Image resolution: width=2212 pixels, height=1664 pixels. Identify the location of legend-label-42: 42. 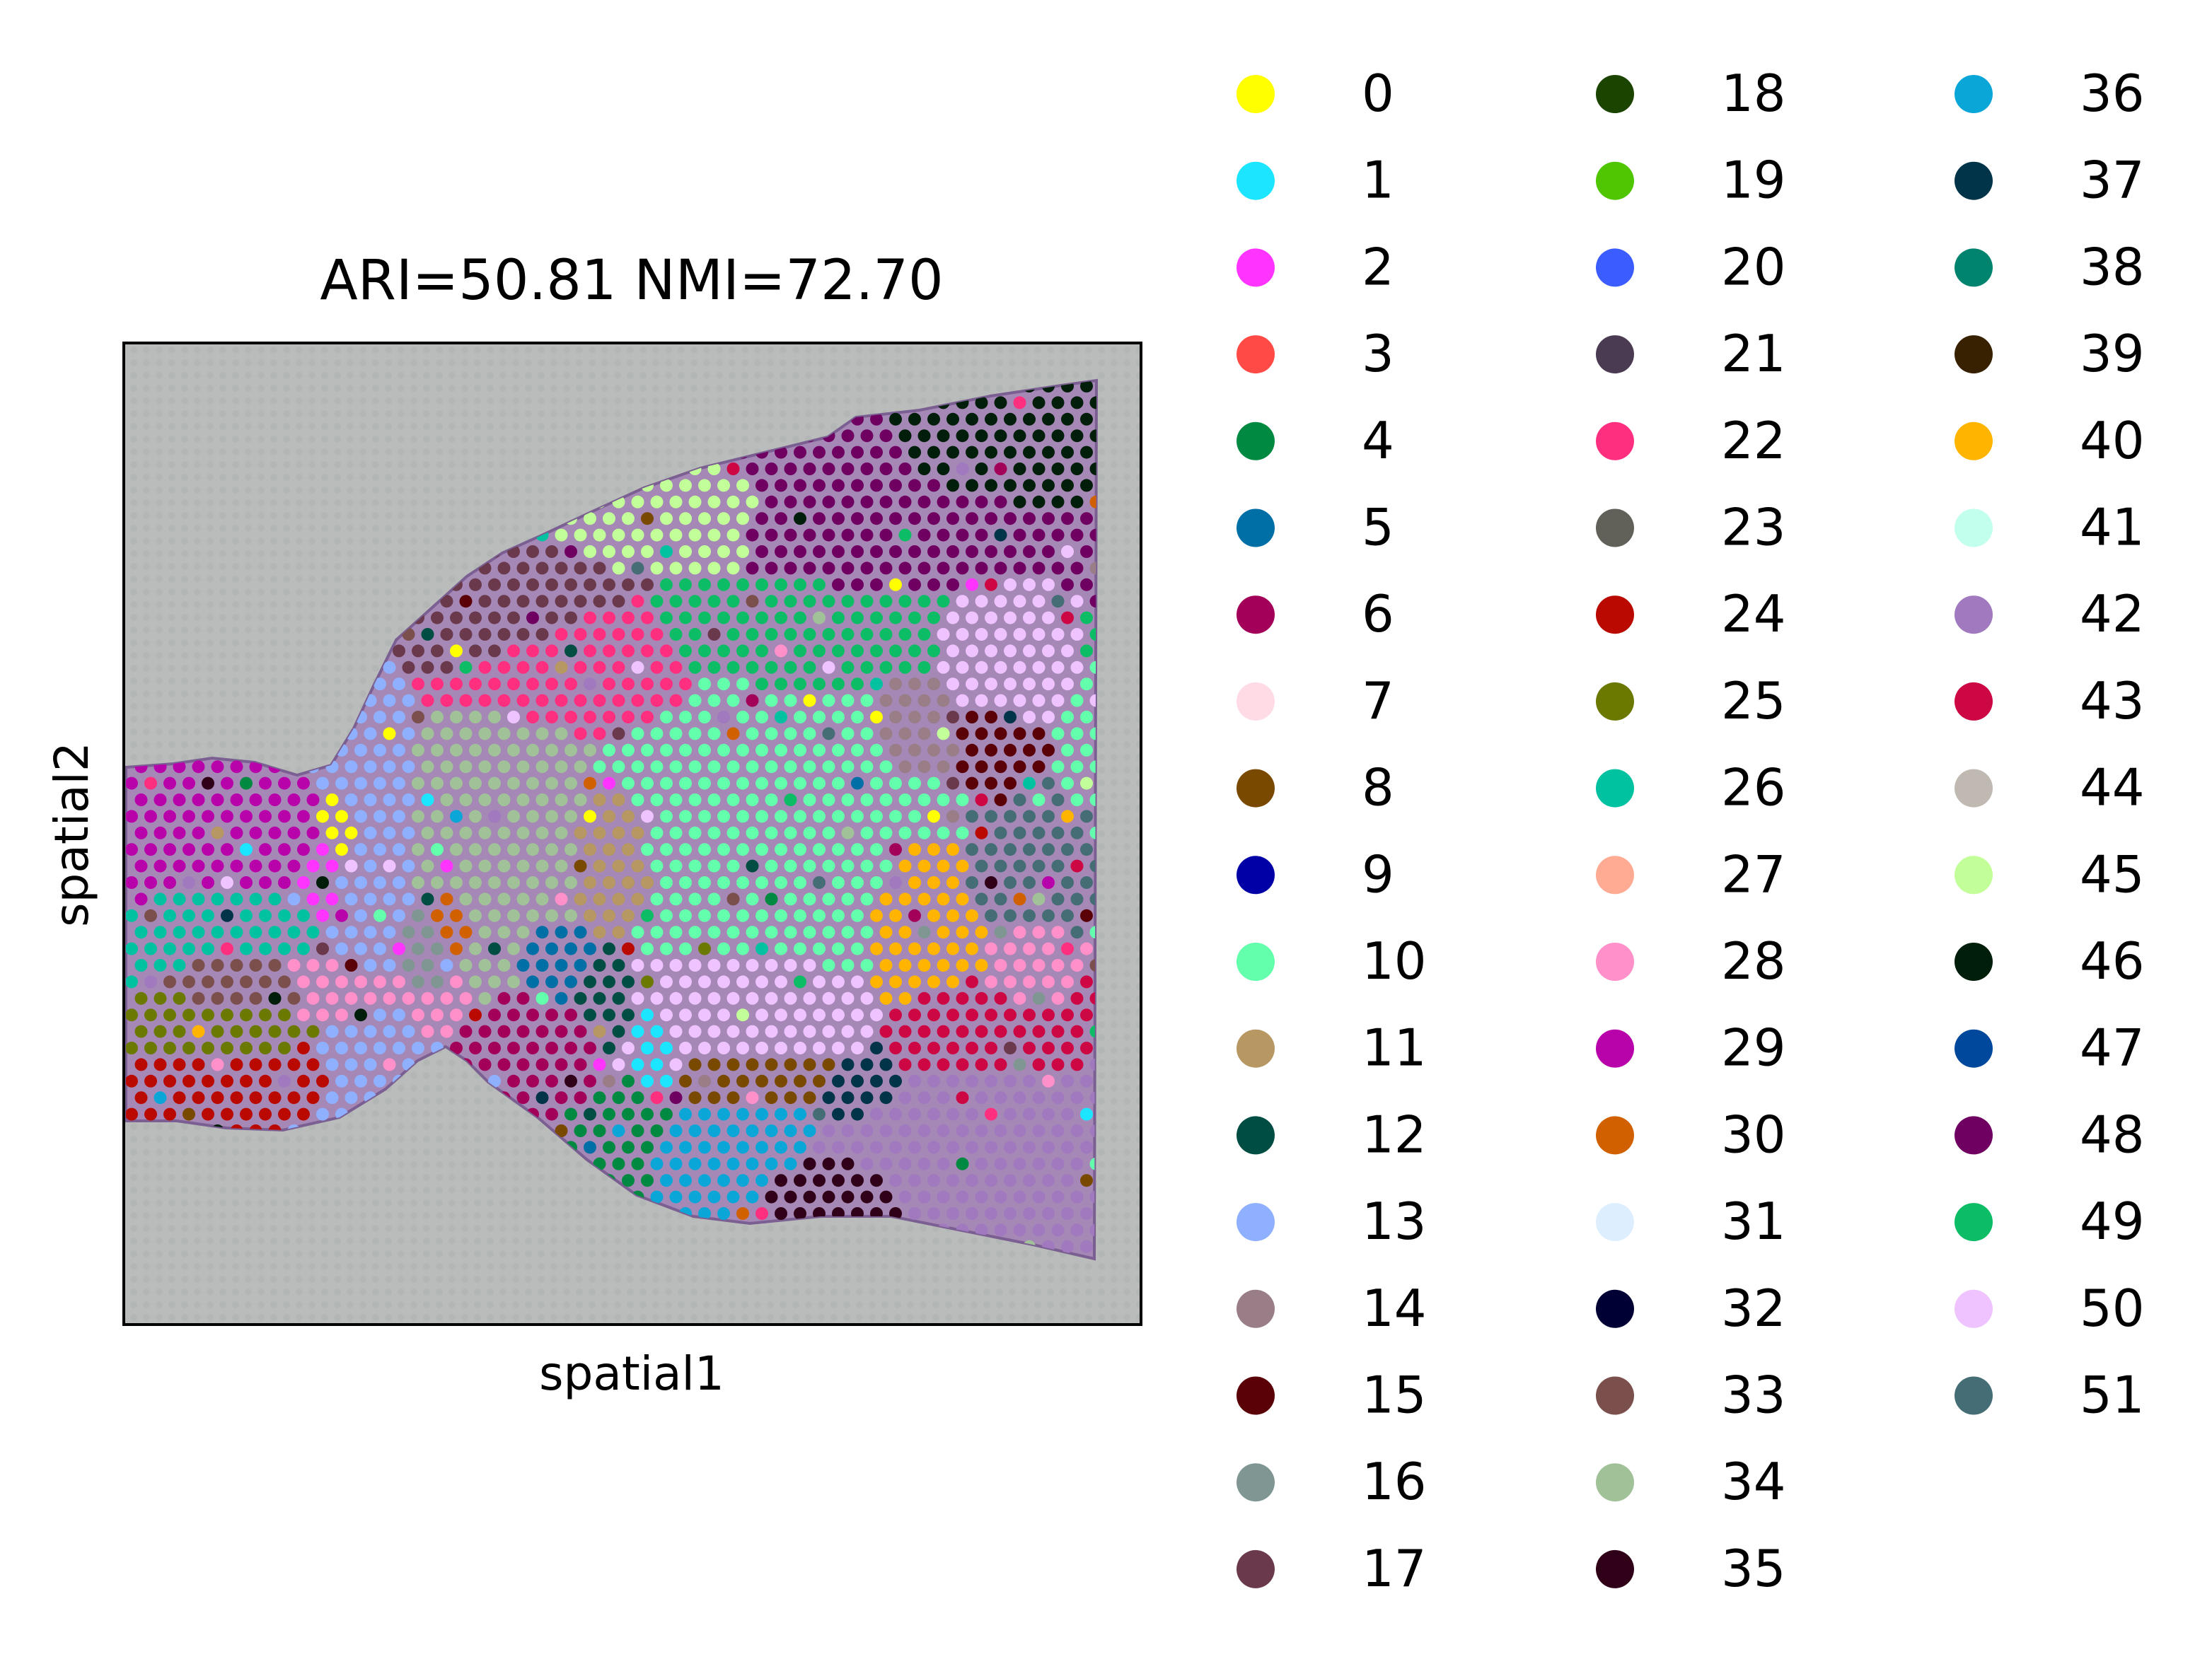
(2112, 614).